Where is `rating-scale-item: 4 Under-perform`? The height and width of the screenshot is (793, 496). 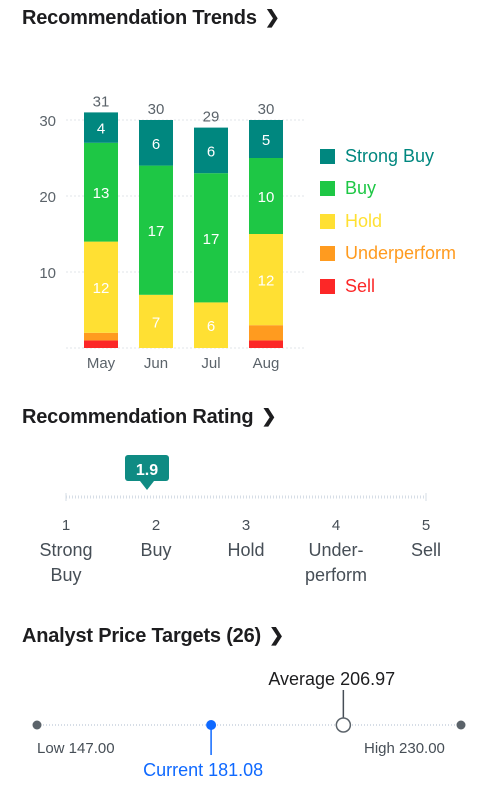 rating-scale-item: 4 Under-perform is located at coordinates (336, 550).